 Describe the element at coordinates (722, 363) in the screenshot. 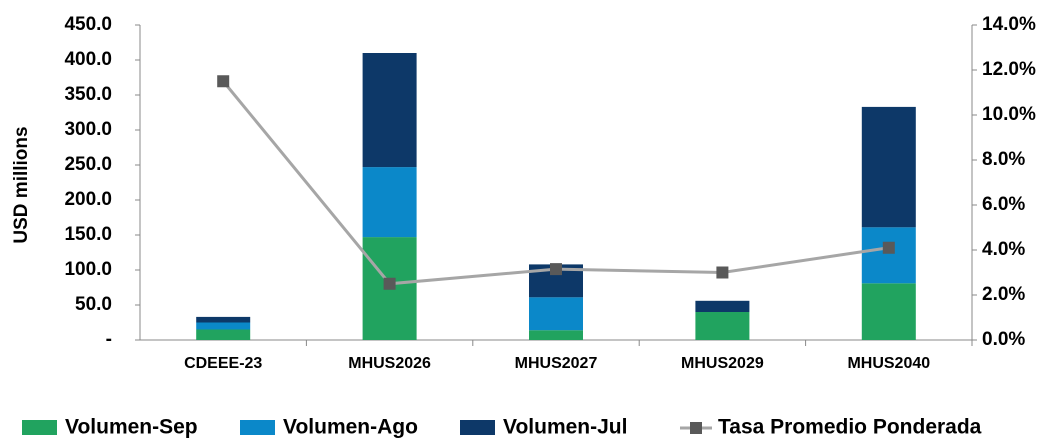

I see `x-tick-label: MHUS2029` at that location.